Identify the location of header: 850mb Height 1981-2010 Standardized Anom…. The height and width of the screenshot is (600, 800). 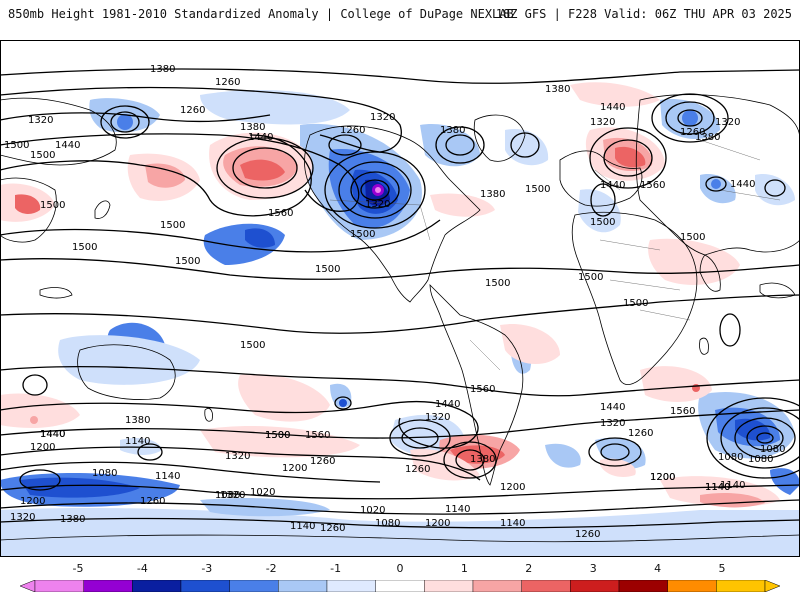
(400, 15).